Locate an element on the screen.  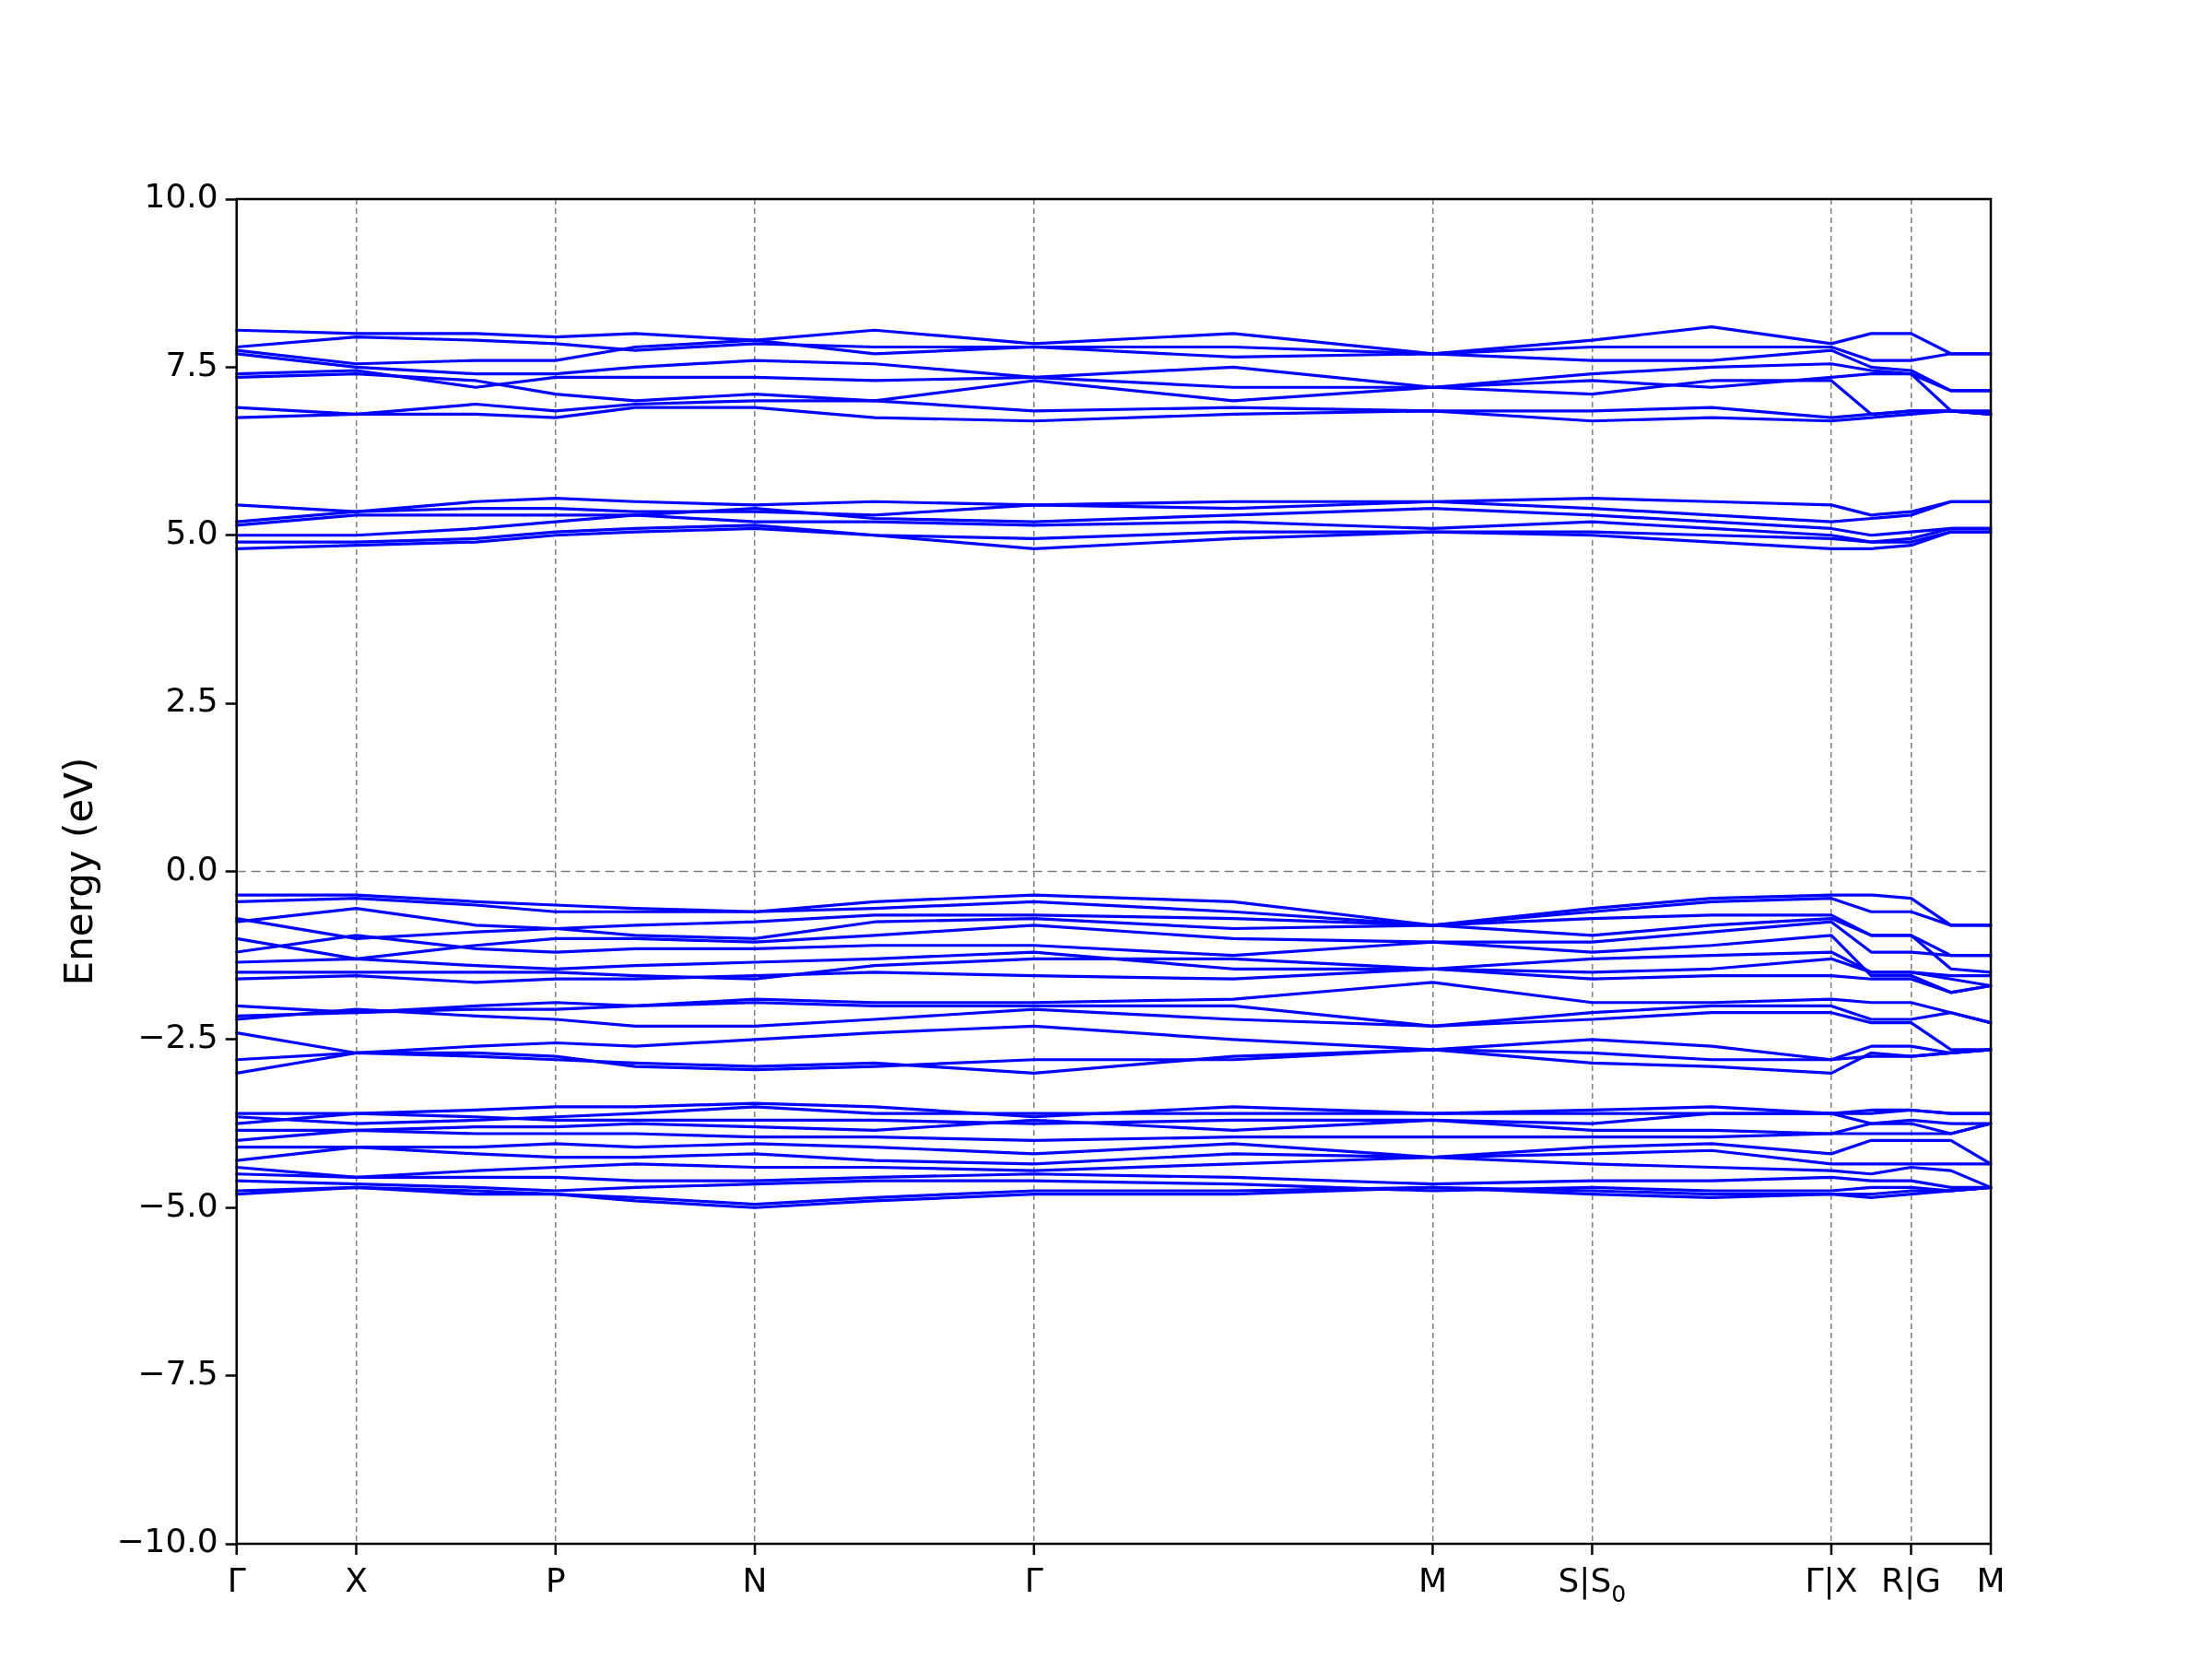
y-tick-label: −7.5 is located at coordinates (177, 1372).